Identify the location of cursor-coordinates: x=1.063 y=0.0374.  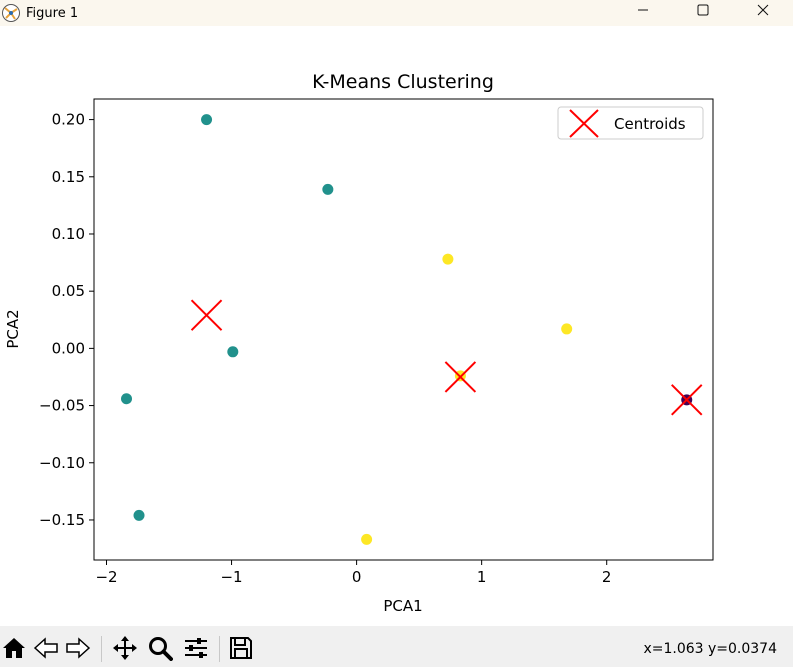
(710, 649).